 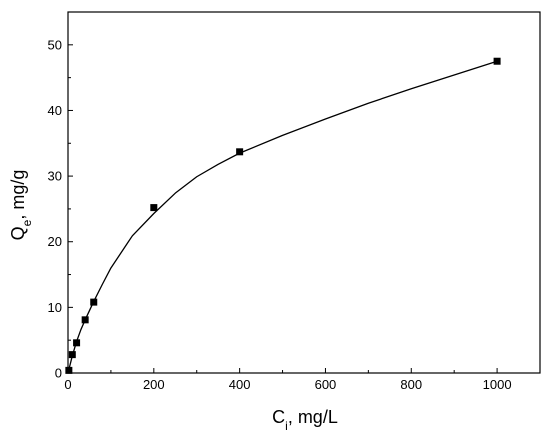 I want to click on x-tick-label: 400, so click(x=240, y=384).